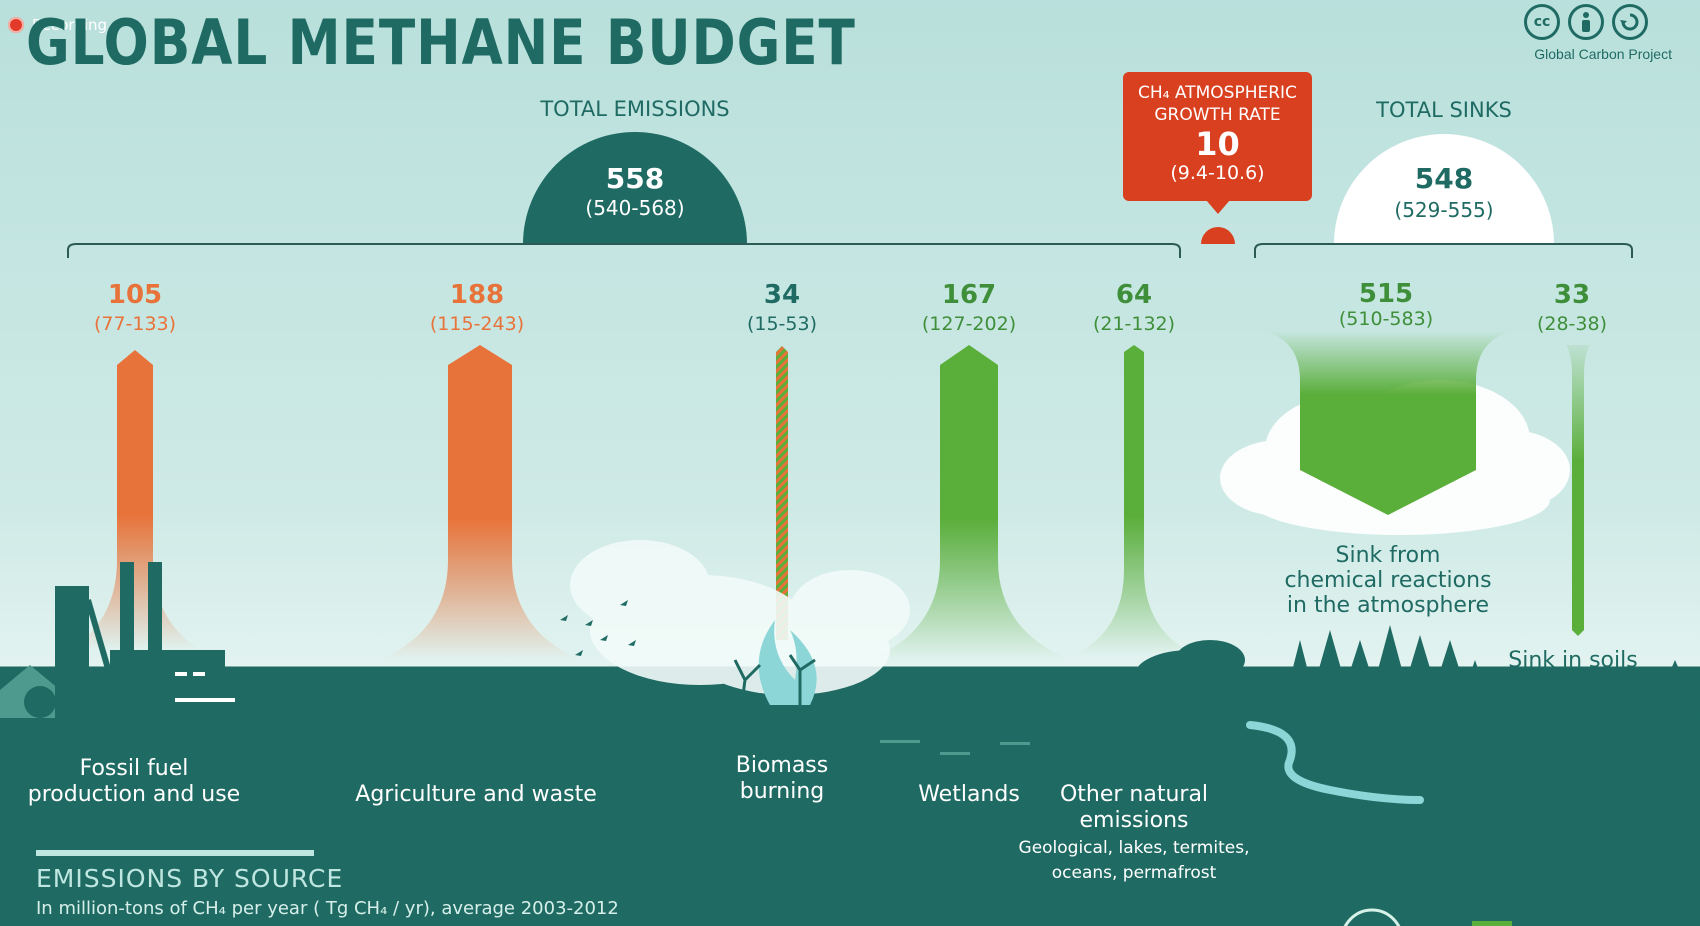  What do you see at coordinates (1217, 144) in the screenshot?
I see `growth-rate-value: 10` at bounding box center [1217, 144].